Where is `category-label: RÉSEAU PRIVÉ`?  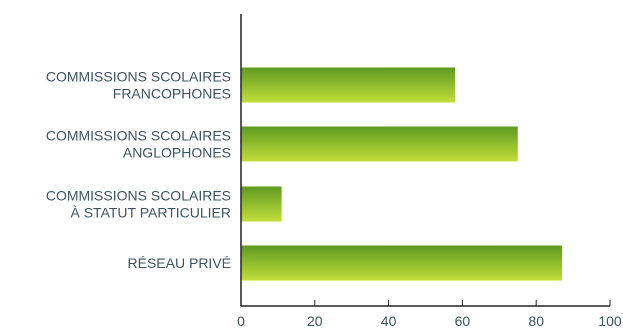 category-label: RÉSEAU PRIVÉ is located at coordinates (179, 263).